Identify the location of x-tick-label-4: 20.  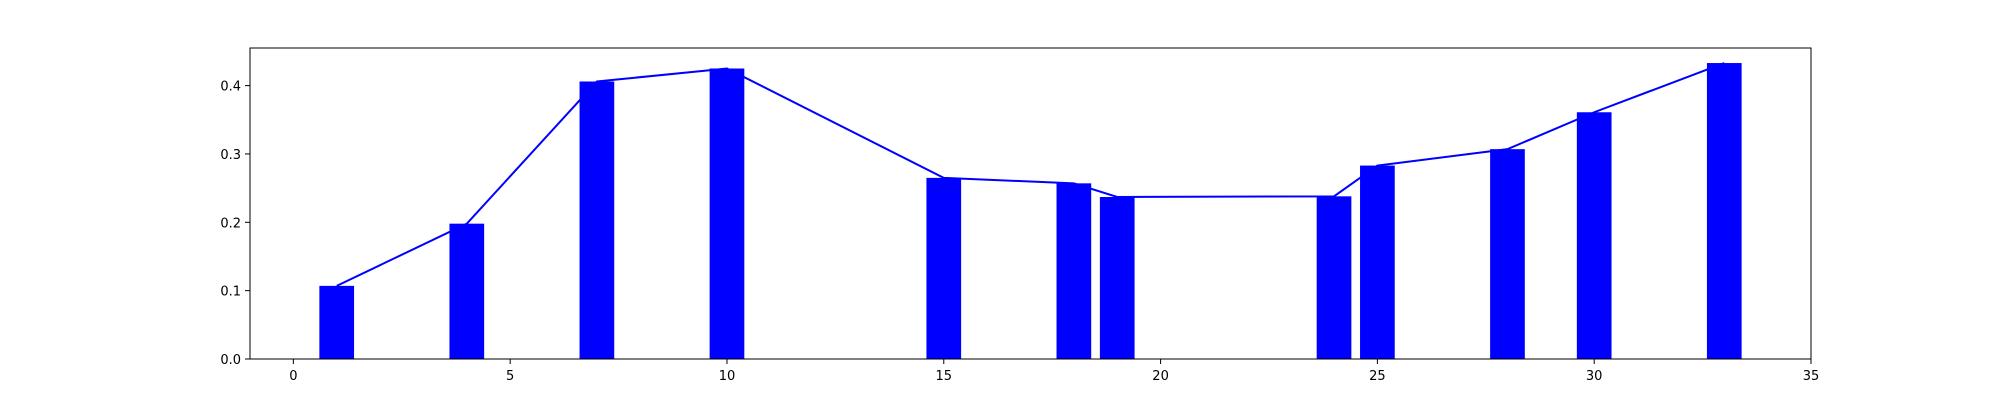
(1160, 376).